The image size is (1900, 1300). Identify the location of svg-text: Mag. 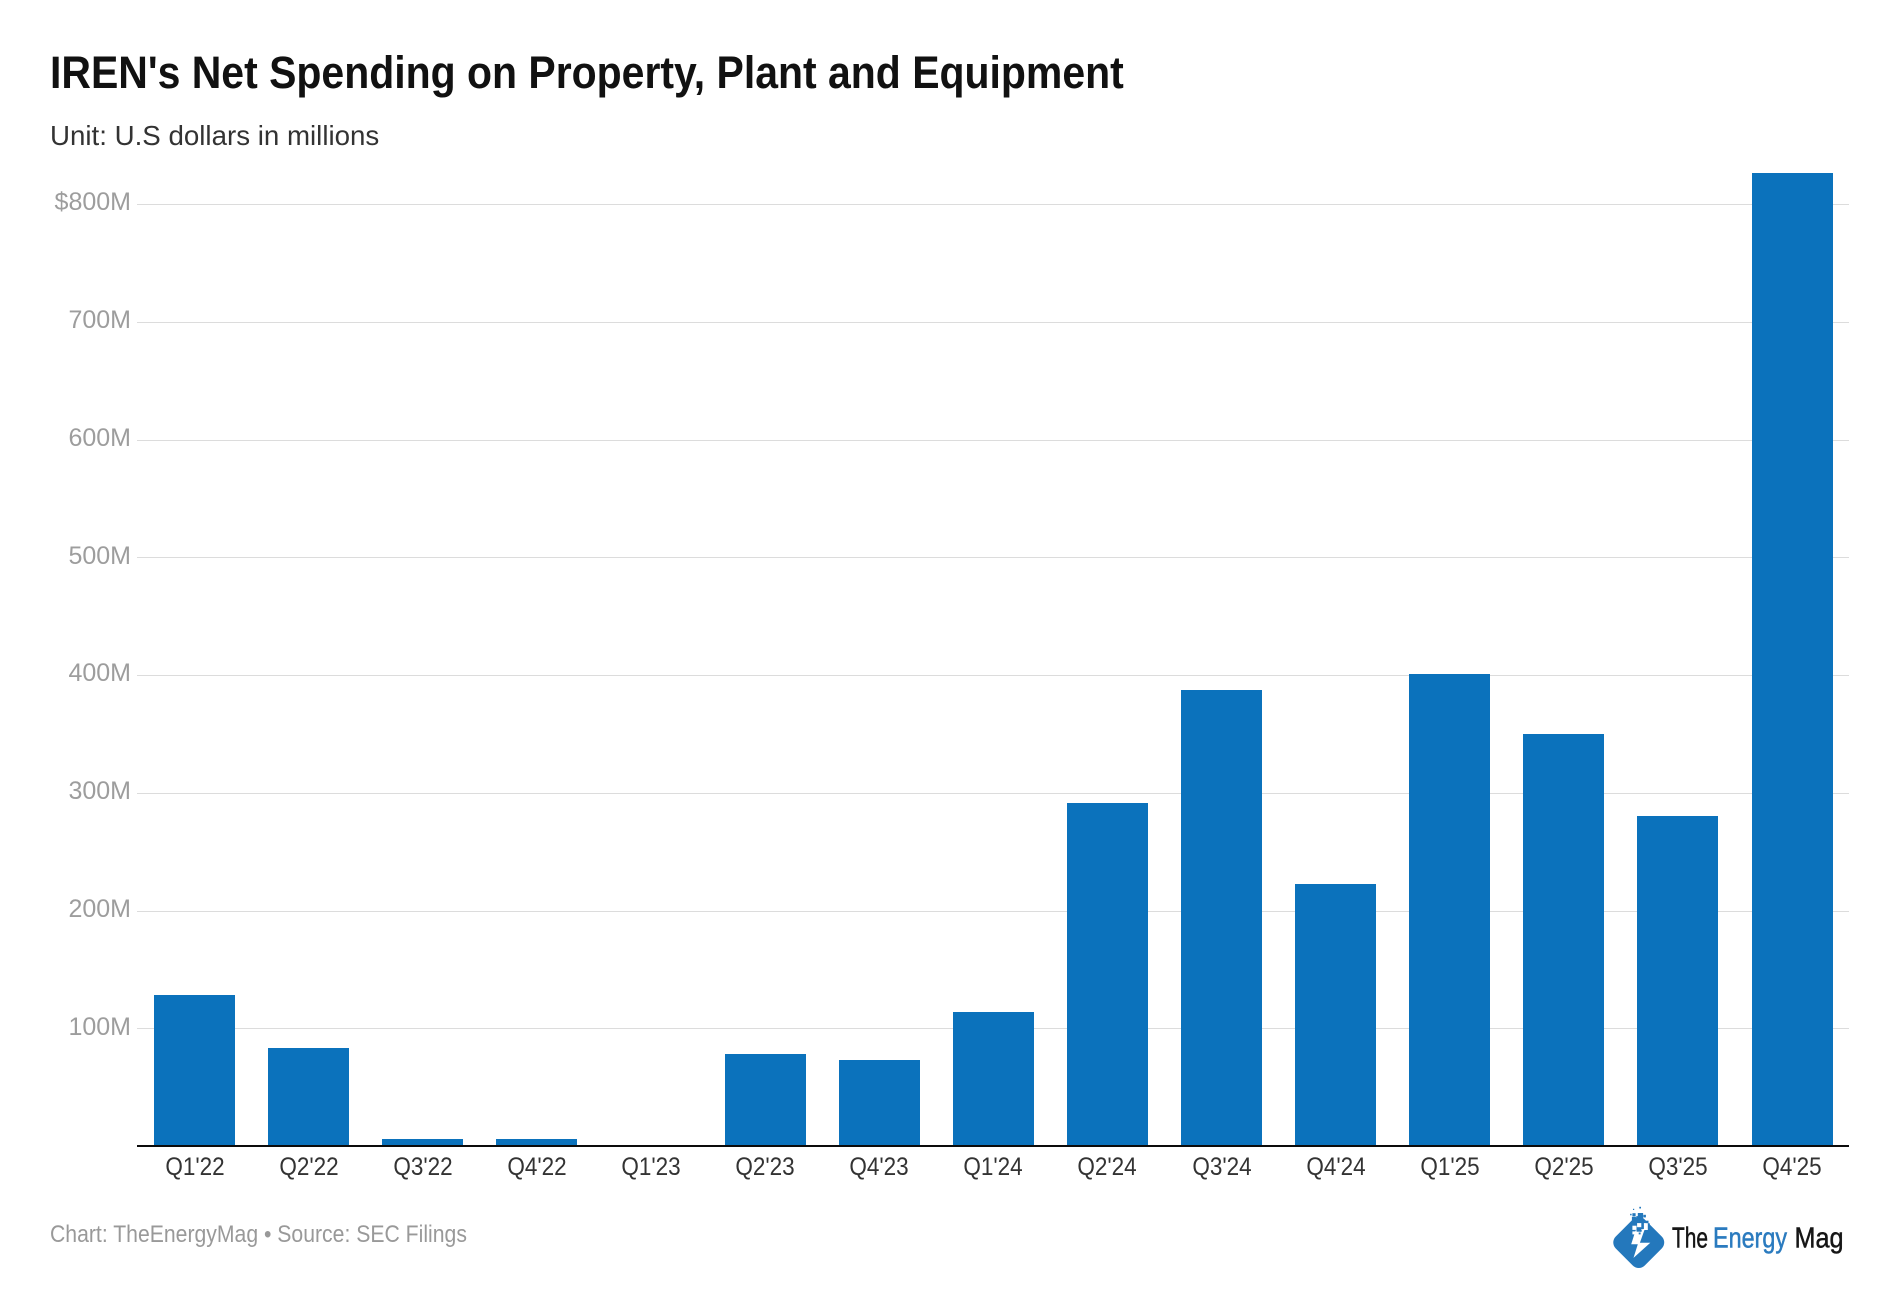
(1819, 1239).